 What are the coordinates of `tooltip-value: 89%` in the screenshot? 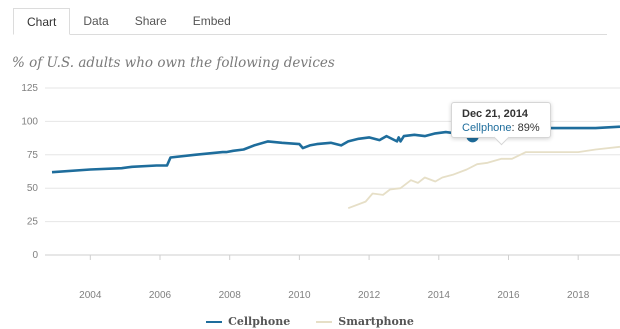 It's located at (528, 128).